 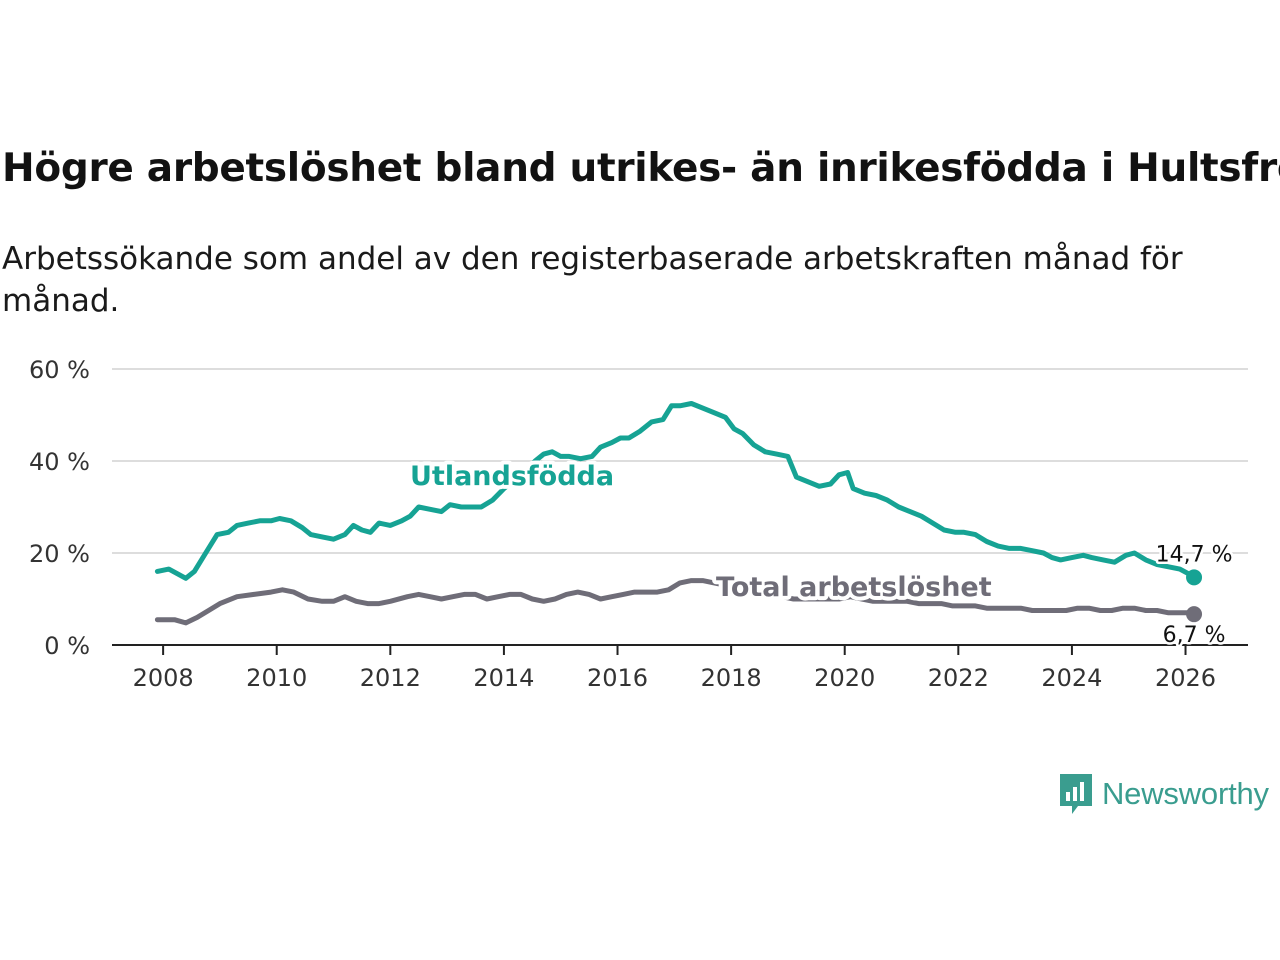 I want to click on end-value-label-total-arbetsloshet: 6,7 %, so click(x=1194, y=635).